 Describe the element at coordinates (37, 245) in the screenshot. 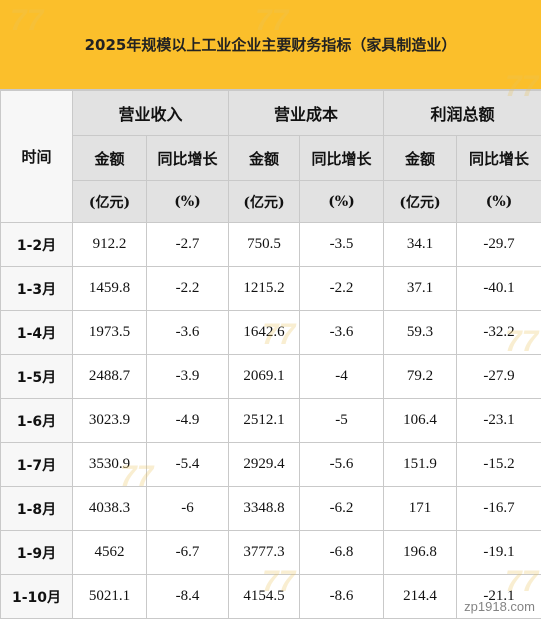

I see `period-cell: 1-2月` at that location.